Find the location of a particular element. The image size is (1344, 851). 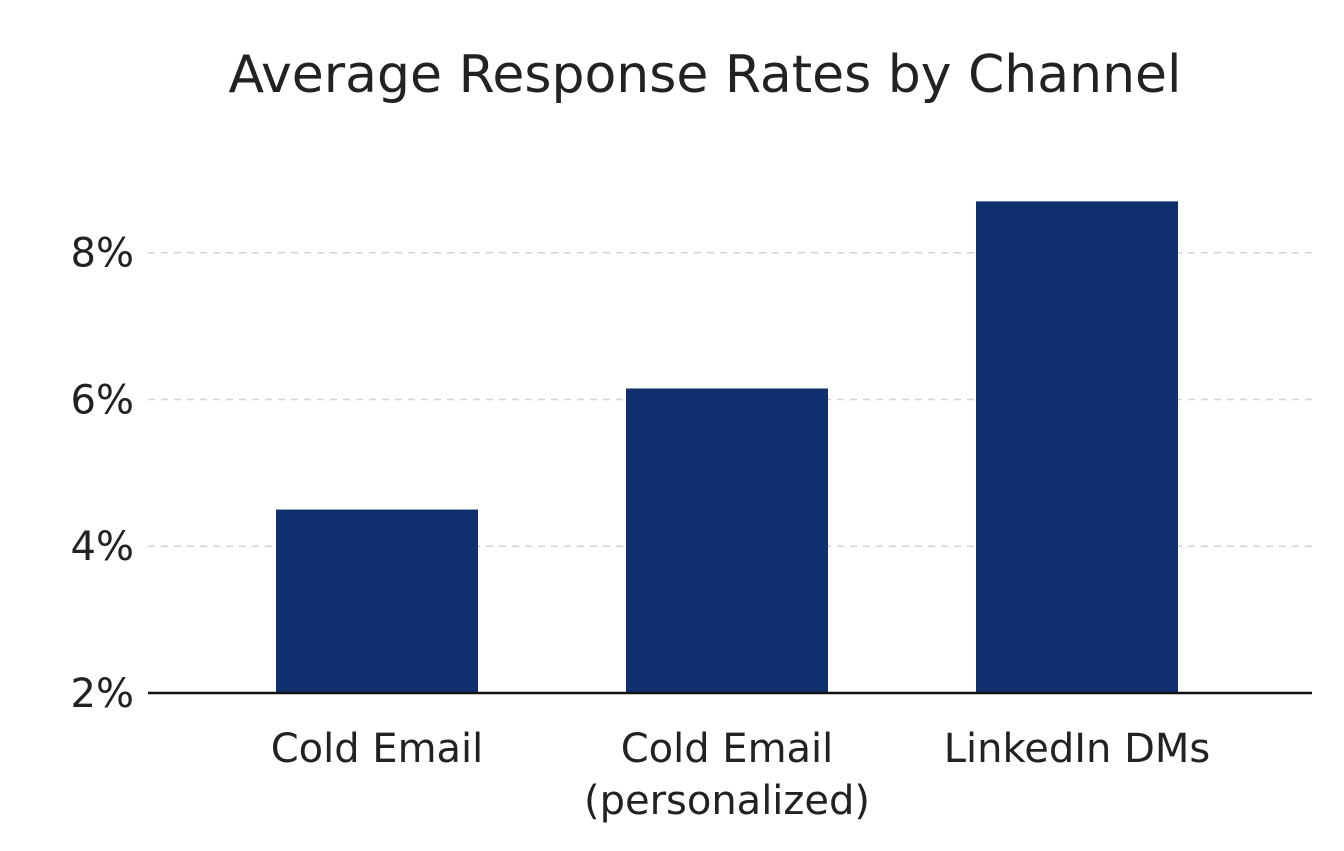

y-tick-label: 2% is located at coordinates (102, 694).